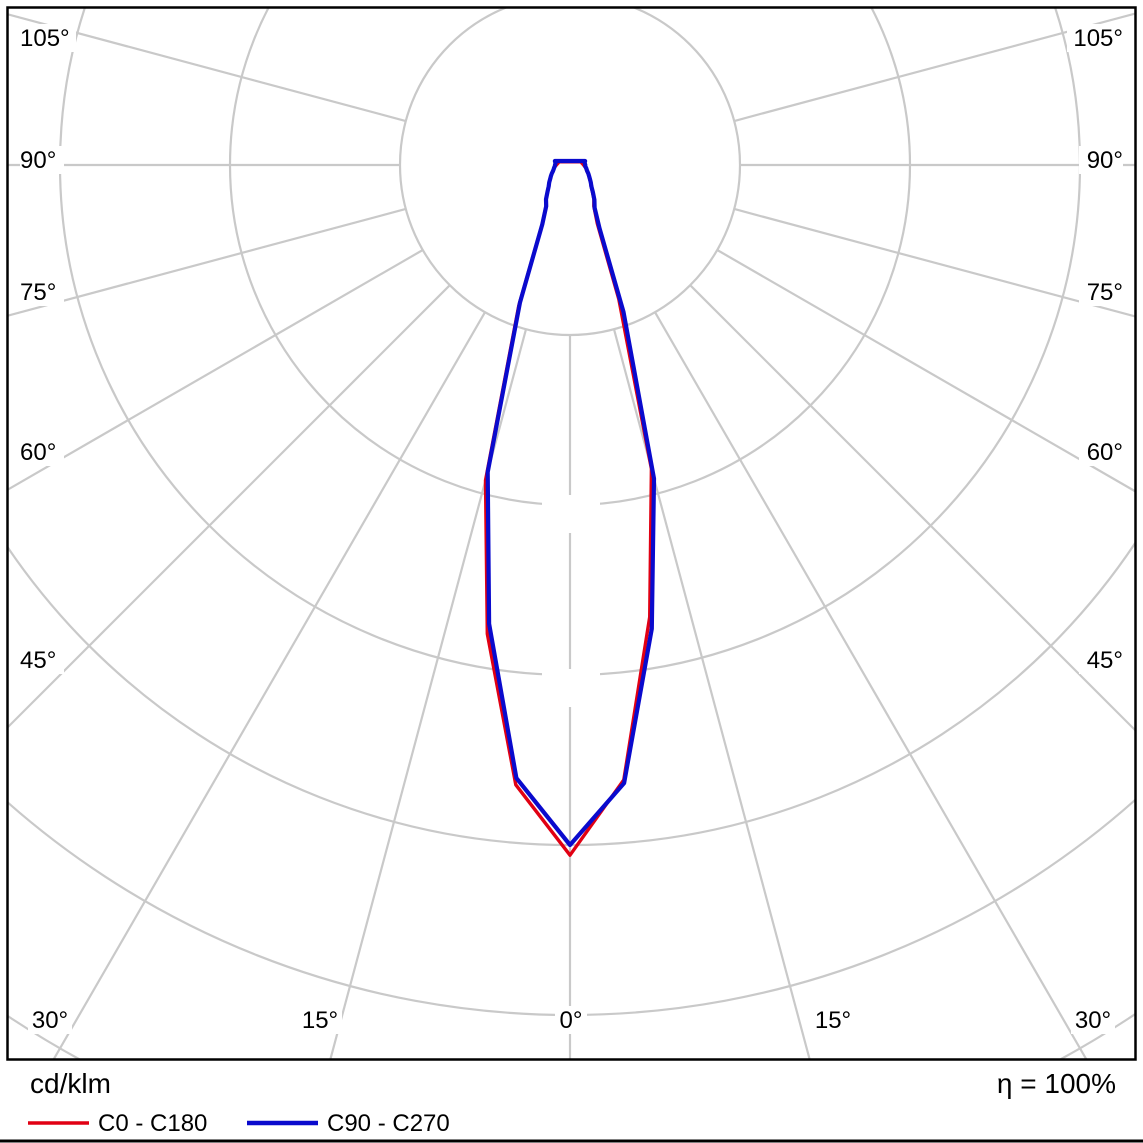 This screenshot has height=1143, width=1143. I want to click on radial-unit-label: cd/klm, so click(70, 1083).